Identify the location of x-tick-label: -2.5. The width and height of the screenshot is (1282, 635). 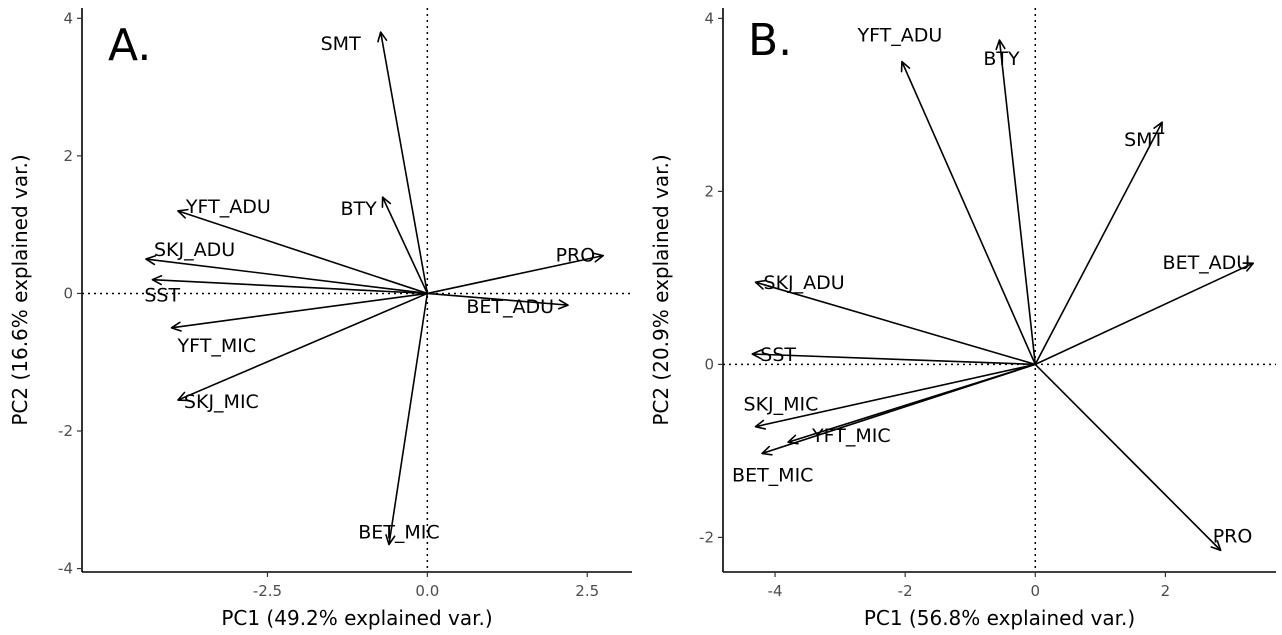
(267, 591).